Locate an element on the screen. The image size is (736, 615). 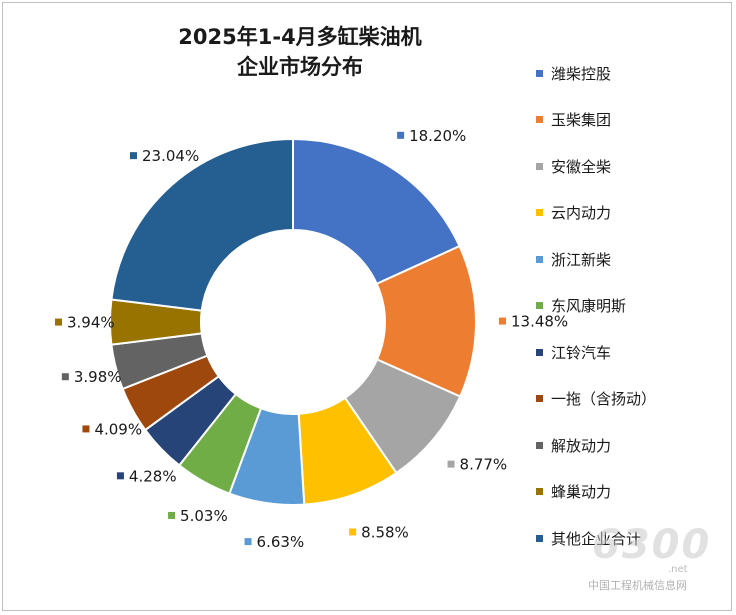
legend-label: 浙江新柴 is located at coordinates (581, 259).